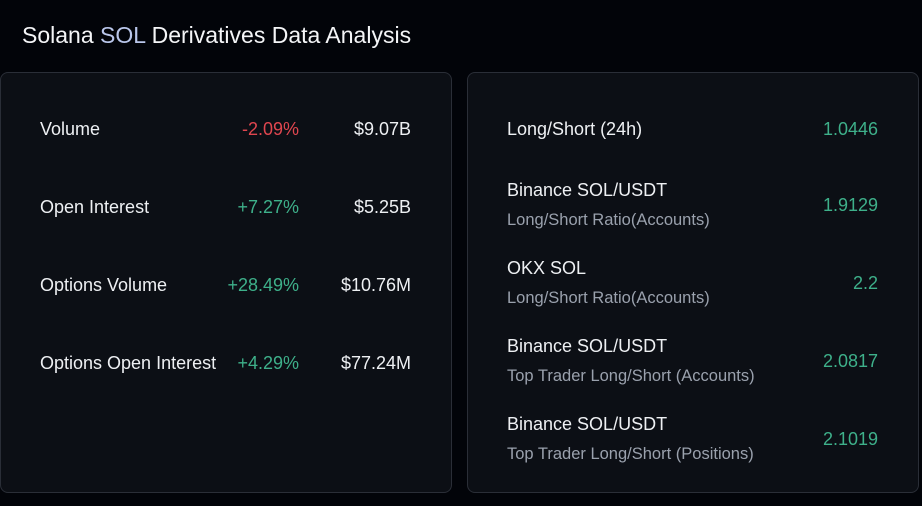 This screenshot has height=506, width=922. I want to click on ratio-label: OKX SOL, so click(547, 268).